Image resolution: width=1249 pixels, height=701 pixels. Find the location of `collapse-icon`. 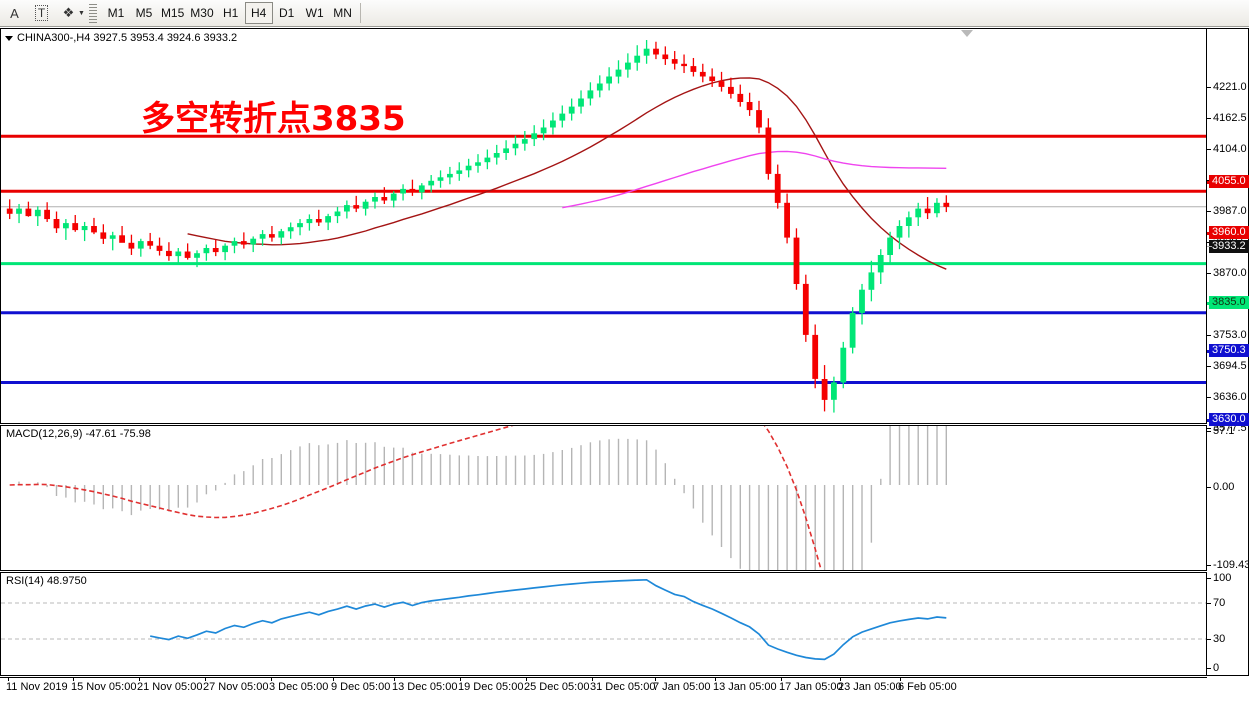

collapse-icon is located at coordinates (9, 38).